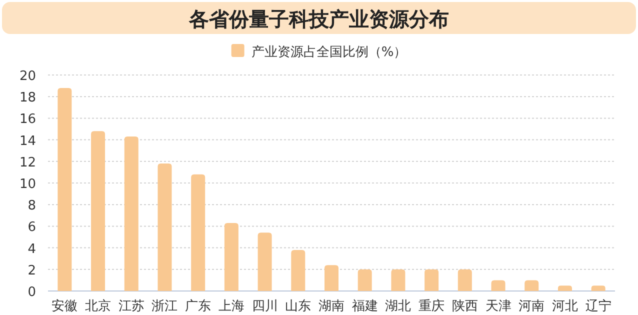  Describe the element at coordinates (27, 141) in the screenshot. I see `y-tick-label: 14` at that location.